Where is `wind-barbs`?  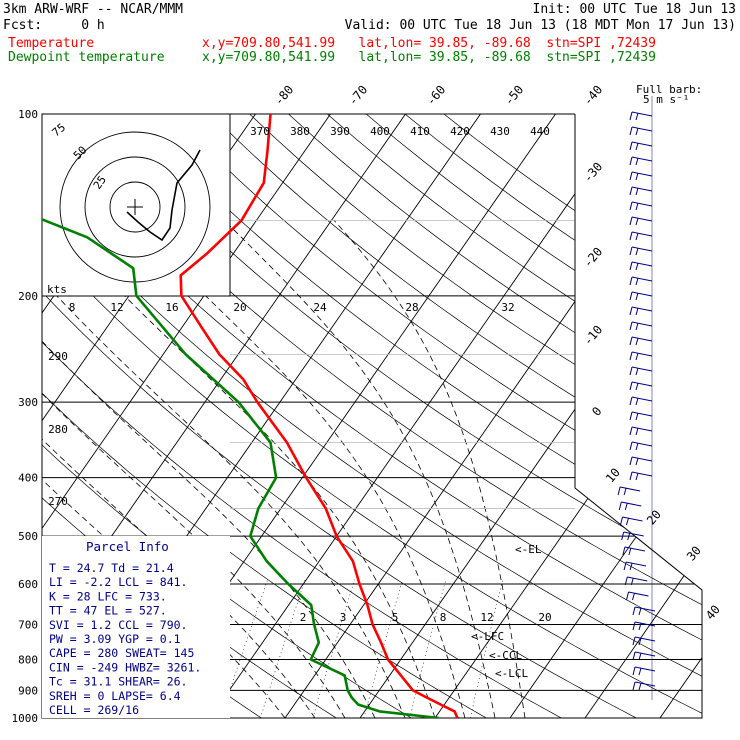
wind-barbs is located at coordinates (636, 398).